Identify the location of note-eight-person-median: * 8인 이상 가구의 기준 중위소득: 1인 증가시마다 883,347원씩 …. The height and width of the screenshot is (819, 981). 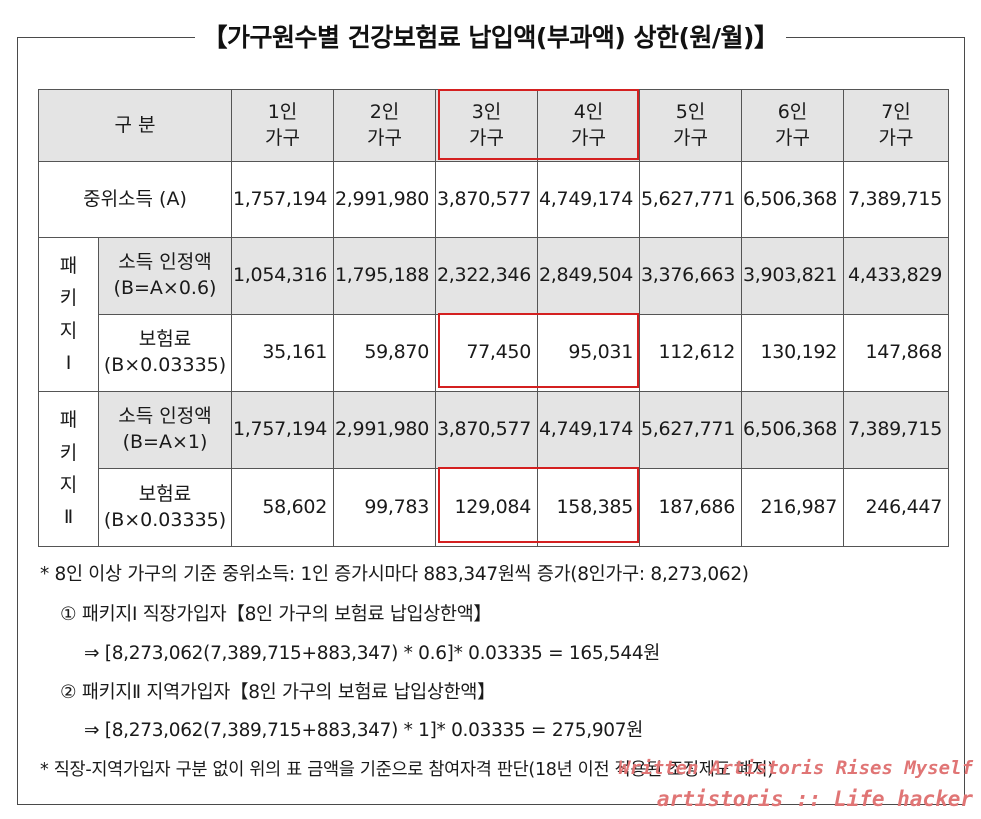
(394, 574).